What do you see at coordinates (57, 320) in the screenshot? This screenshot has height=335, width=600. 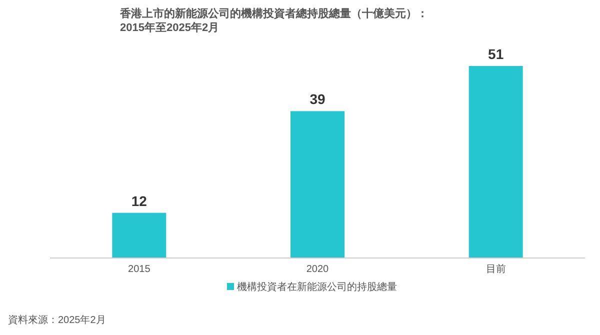 I see `source-note: 資料來源：2025年2月` at bounding box center [57, 320].